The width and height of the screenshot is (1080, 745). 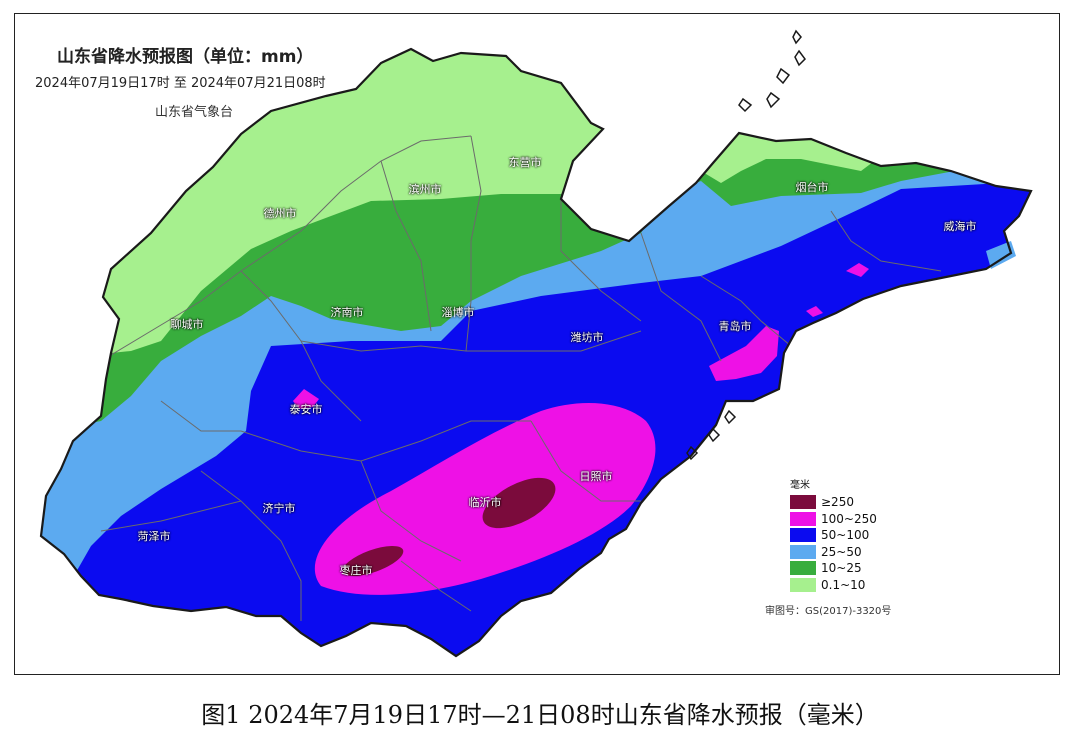 What do you see at coordinates (841, 568) in the screenshot?
I see `legend-label: 10~25` at bounding box center [841, 568].